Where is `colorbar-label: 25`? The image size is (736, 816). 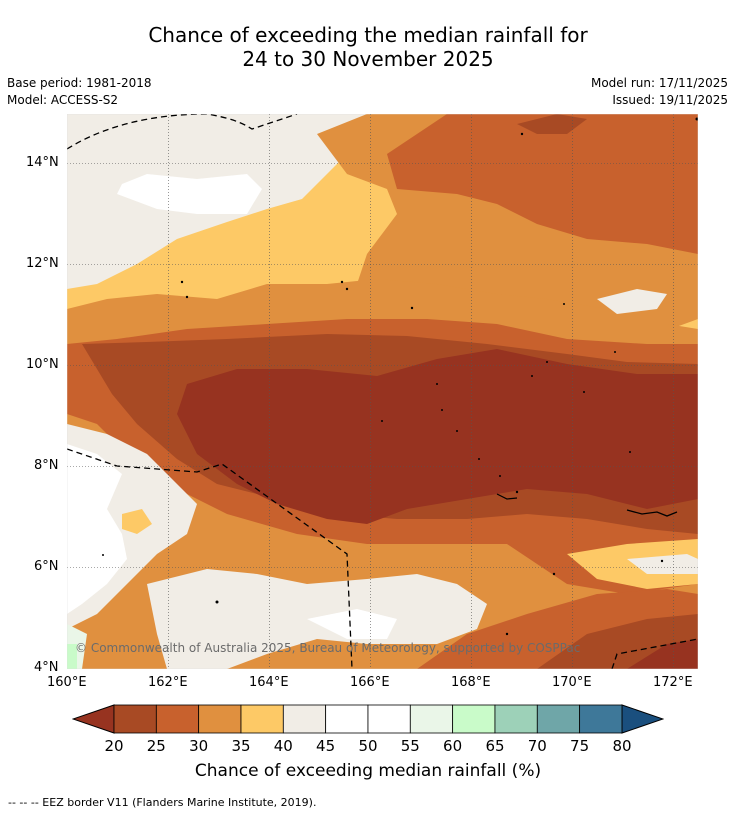 colorbar-label: 25 is located at coordinates (156, 746).